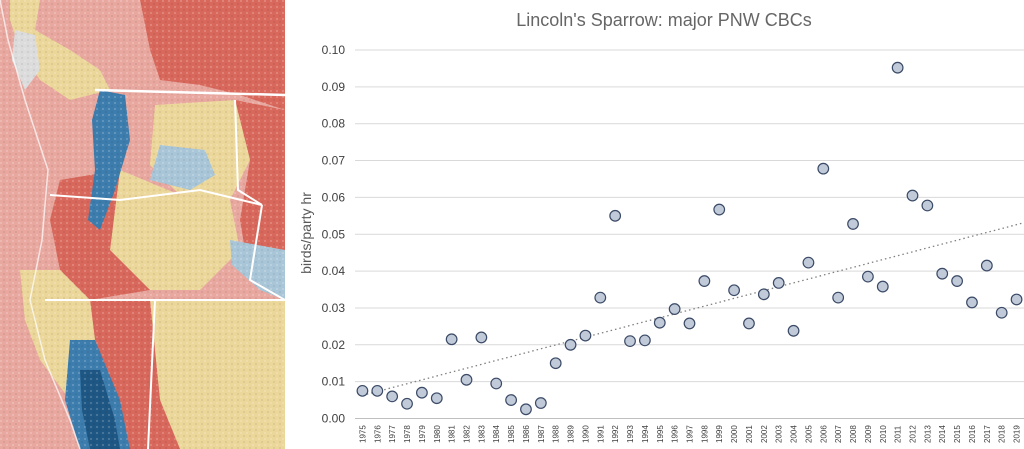 The width and height of the screenshot is (1024, 449). I want to click on x-tick-label: 2016, so click(972, 434).